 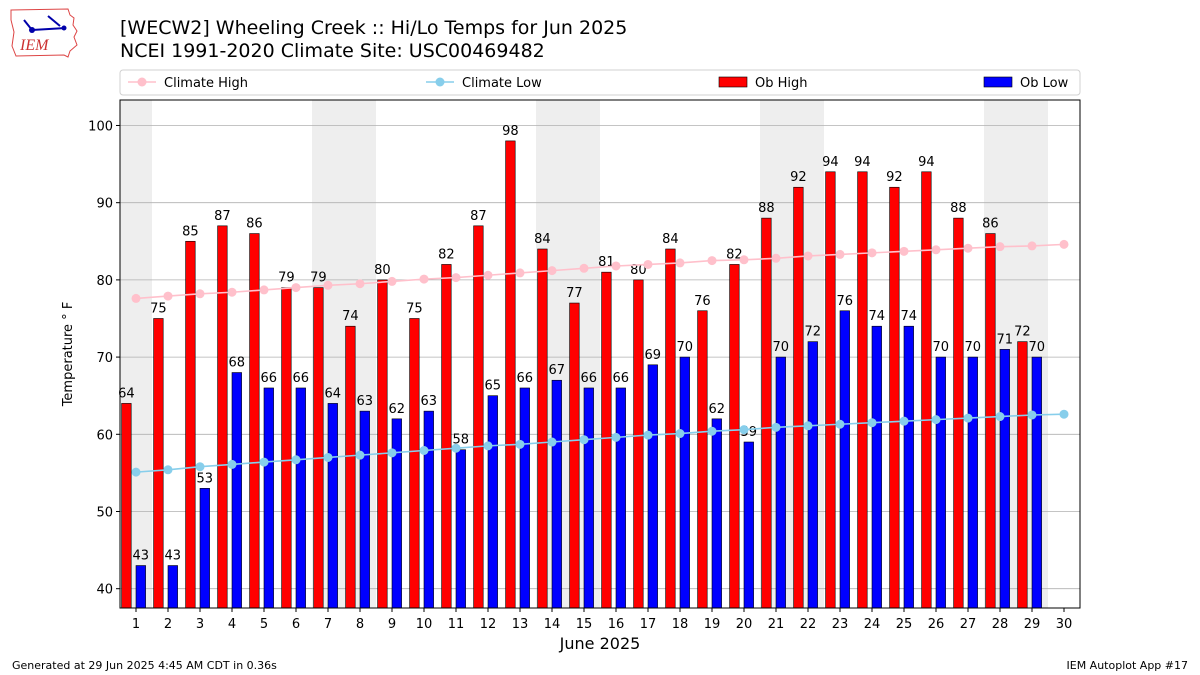 What do you see at coordinates (510, 131) in the screenshot?
I see `ob-high-label: 98` at bounding box center [510, 131].